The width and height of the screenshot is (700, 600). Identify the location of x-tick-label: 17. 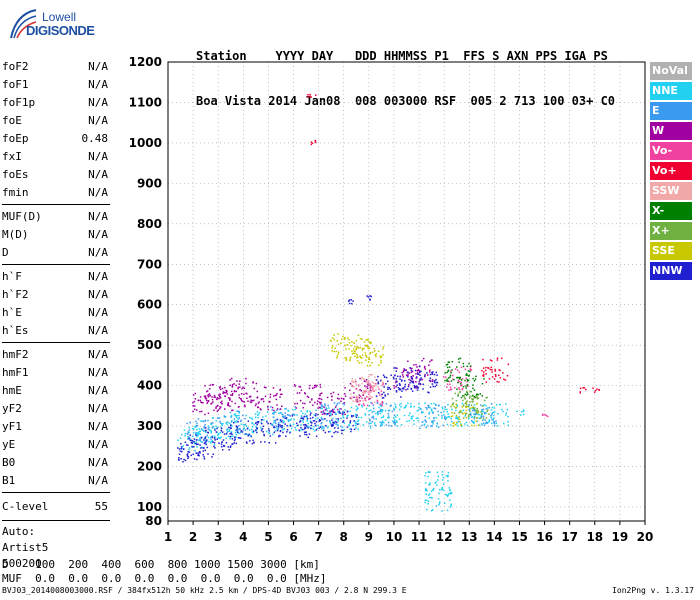
(569, 537).